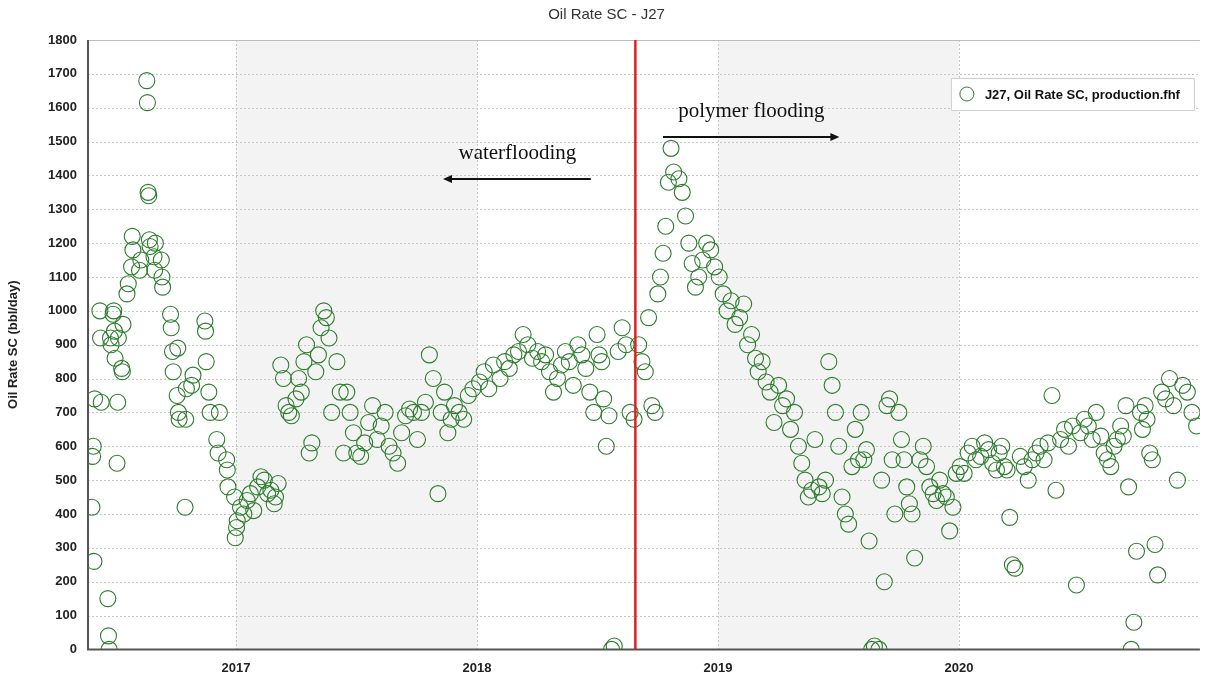 The image size is (1209, 679). I want to click on annotation: waterflooding, so click(517, 151).